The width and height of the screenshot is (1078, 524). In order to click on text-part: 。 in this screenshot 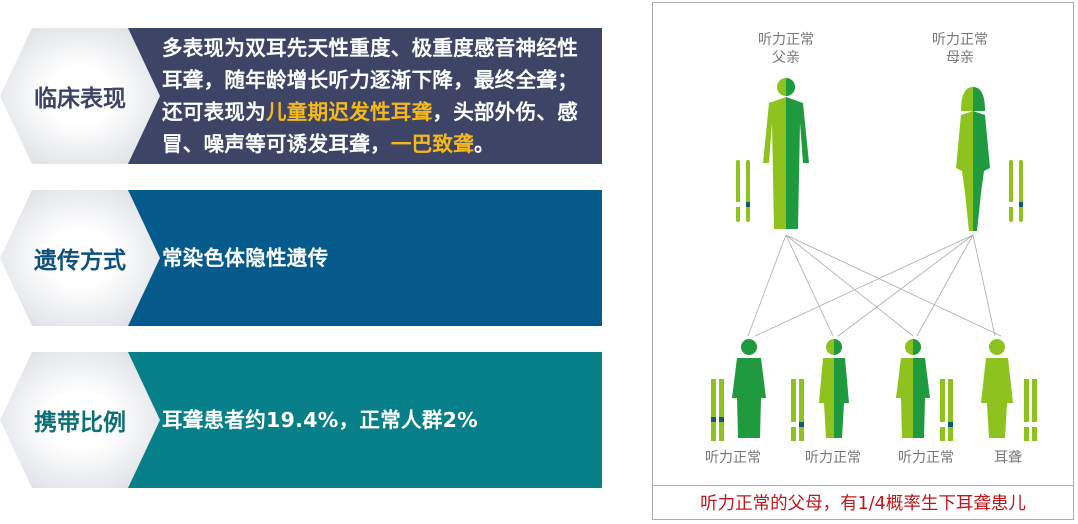, I will do `click(484, 144)`.